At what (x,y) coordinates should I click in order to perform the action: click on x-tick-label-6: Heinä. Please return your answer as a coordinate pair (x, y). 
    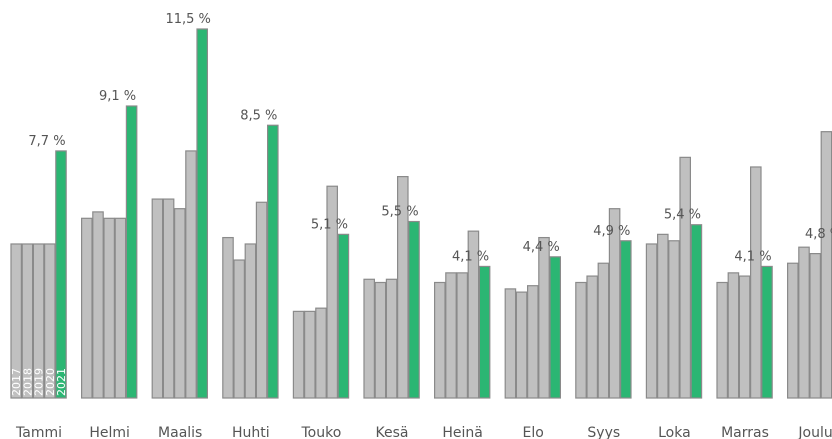
    Looking at the image, I should click on (462, 432).